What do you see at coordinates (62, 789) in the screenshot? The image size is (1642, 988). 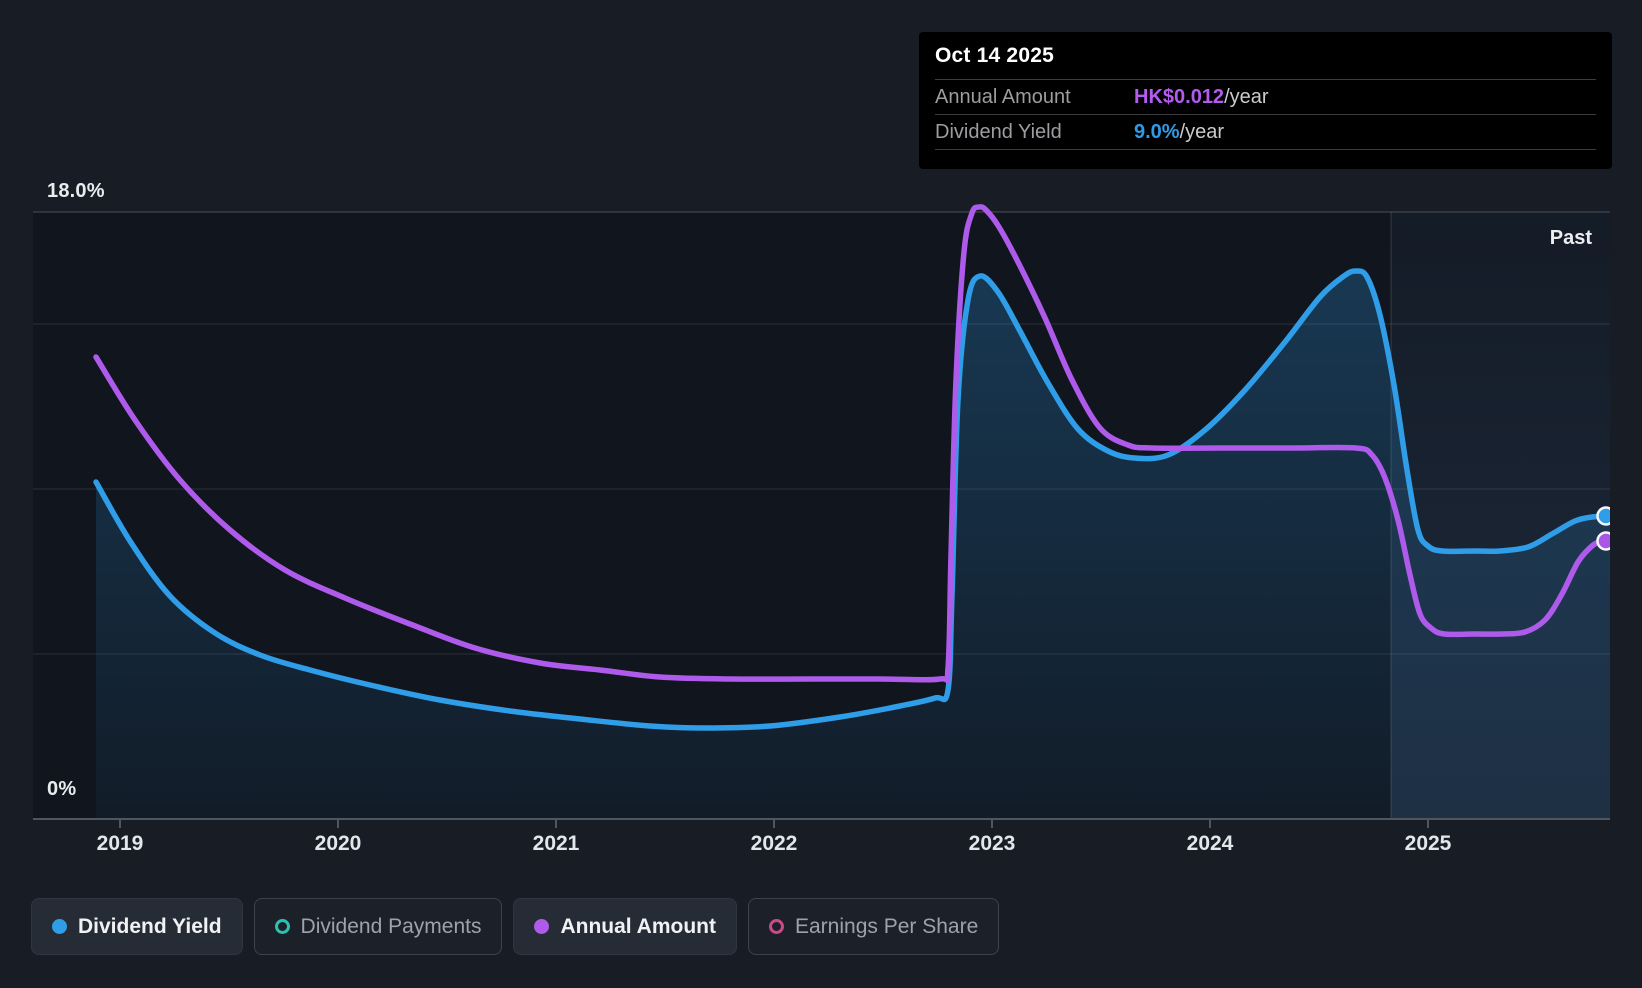 I see `y-axis-bottom-label: 0%` at bounding box center [62, 789].